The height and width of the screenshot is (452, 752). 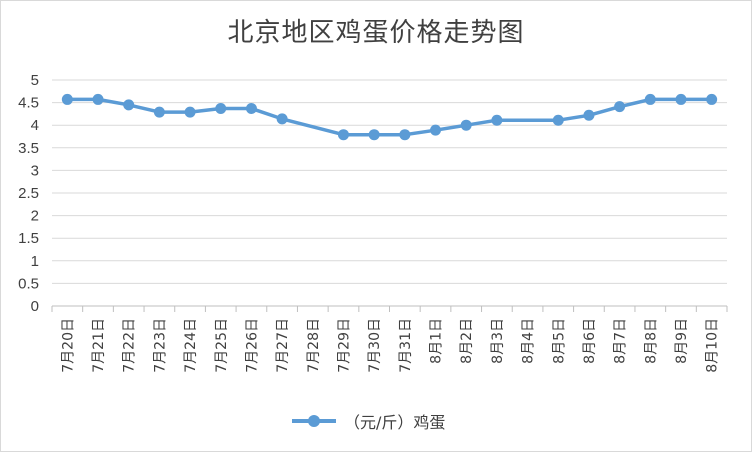 I want to click on data-series, so click(x=389, y=117).